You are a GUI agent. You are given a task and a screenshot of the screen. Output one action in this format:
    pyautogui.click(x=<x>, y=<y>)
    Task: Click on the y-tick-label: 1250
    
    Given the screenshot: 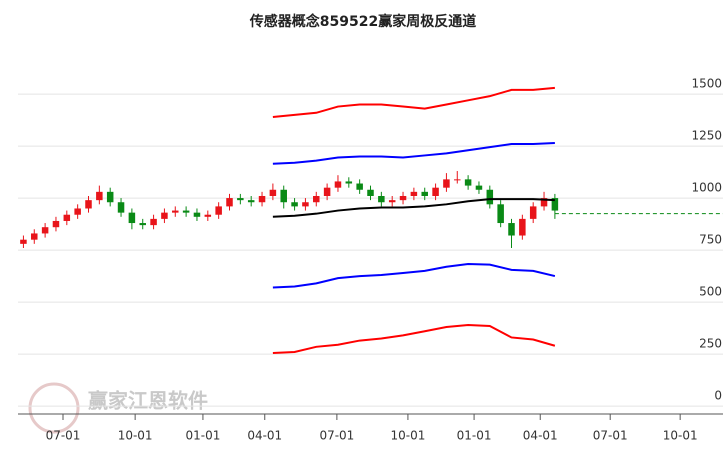 What is the action you would take?
    pyautogui.click(x=706, y=136)
    